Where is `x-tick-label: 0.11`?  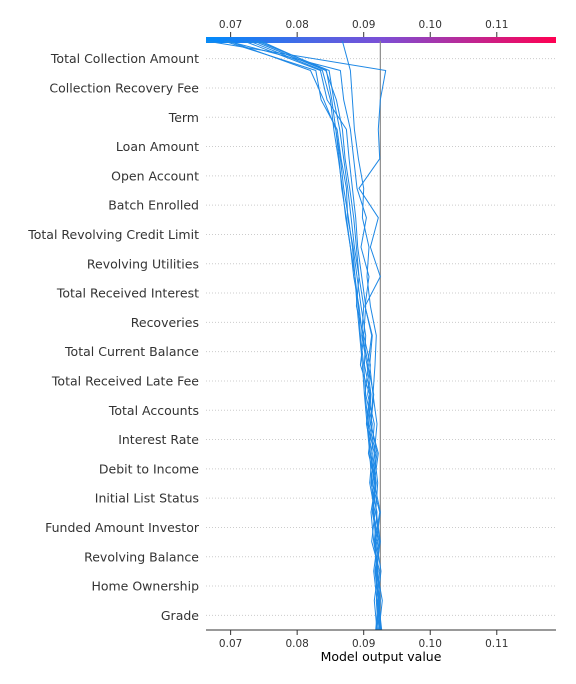
x-tick-label: 0.11 is located at coordinates (496, 644).